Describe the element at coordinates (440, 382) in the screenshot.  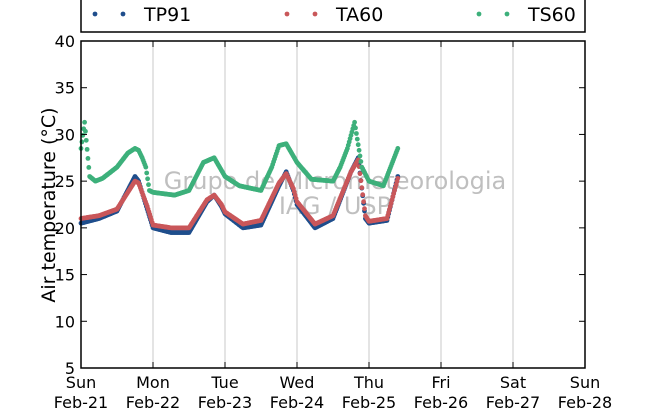
I see `x-tick-day: Fri` at that location.